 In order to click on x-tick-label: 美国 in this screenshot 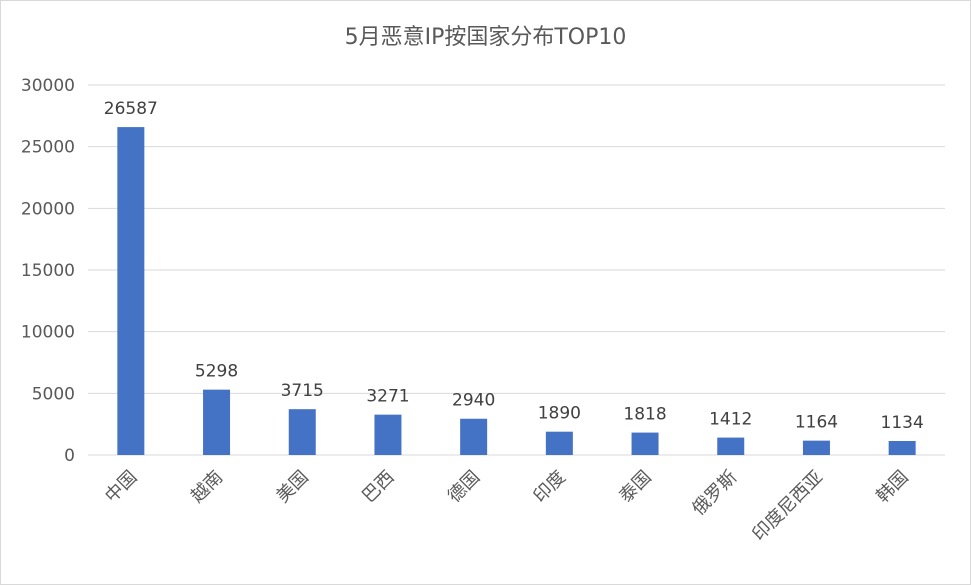, I will do `click(292, 487)`.